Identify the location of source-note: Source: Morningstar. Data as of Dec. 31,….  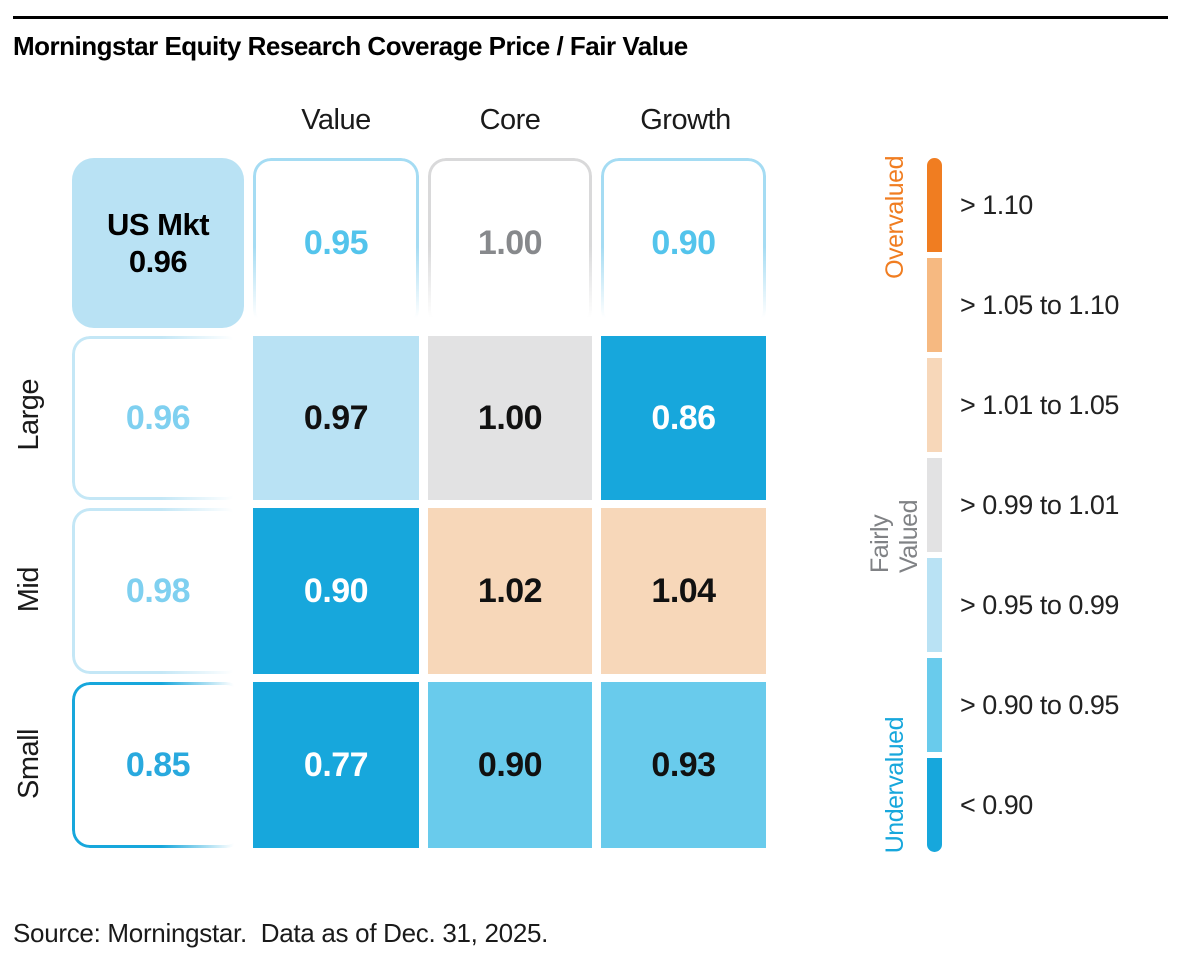
(281, 933).